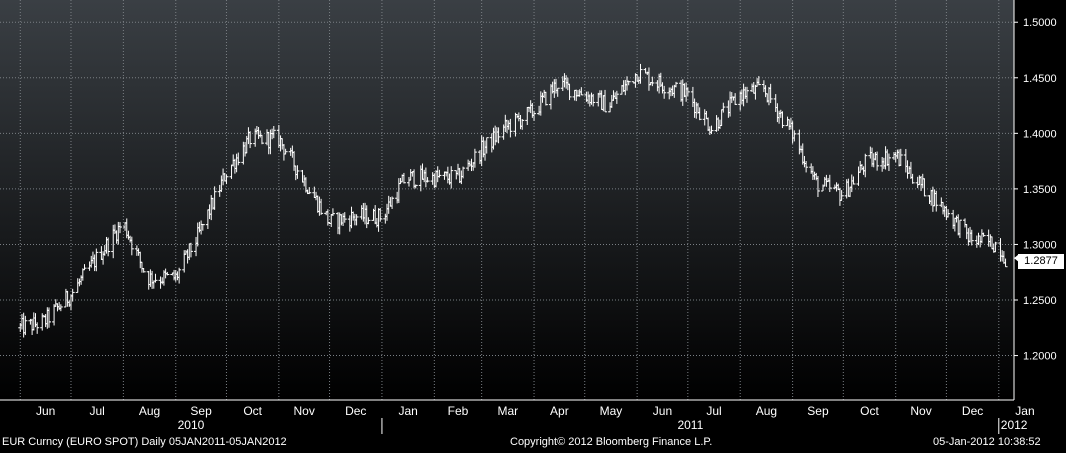 The width and height of the screenshot is (1066, 453). What do you see at coordinates (1040, 357) in the screenshot?
I see `y-tick-label: 1.2000` at bounding box center [1040, 357].